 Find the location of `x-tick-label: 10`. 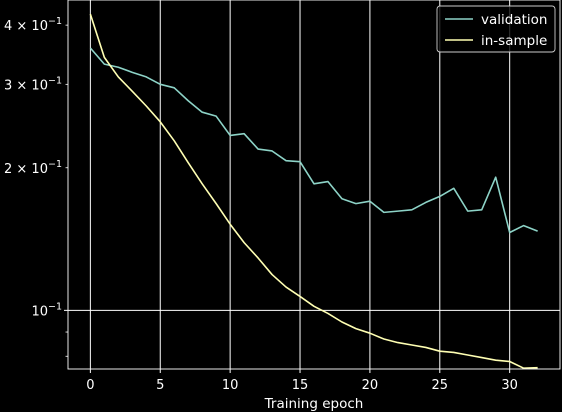

x-tick-label: 10 is located at coordinates (230, 385).